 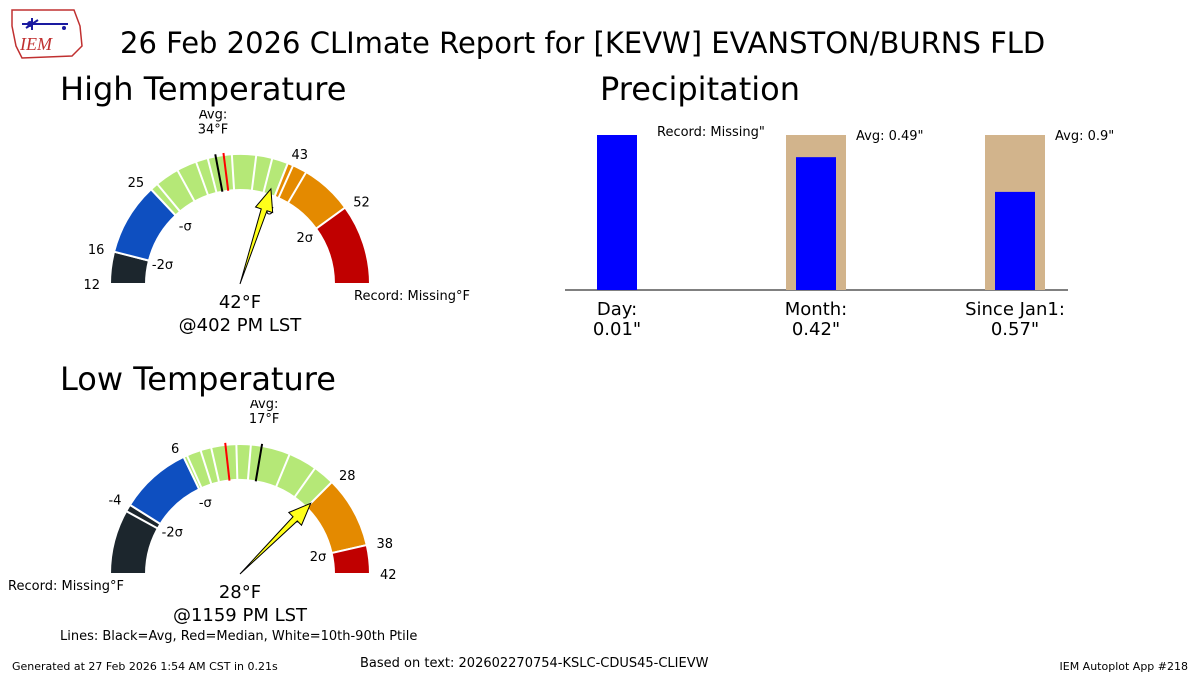 What do you see at coordinates (711, 132) in the screenshot?
I see `bar-annotation: Record: Missing"` at bounding box center [711, 132].